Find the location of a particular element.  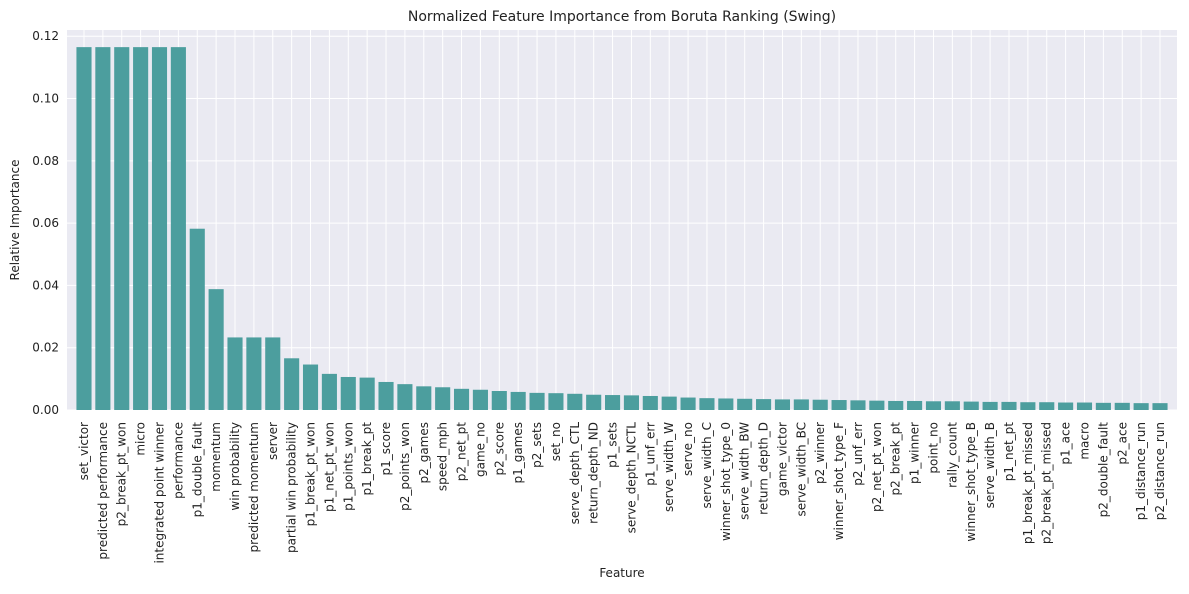

x-tick-label: p1_distance_run is located at coordinates (1141, 471).